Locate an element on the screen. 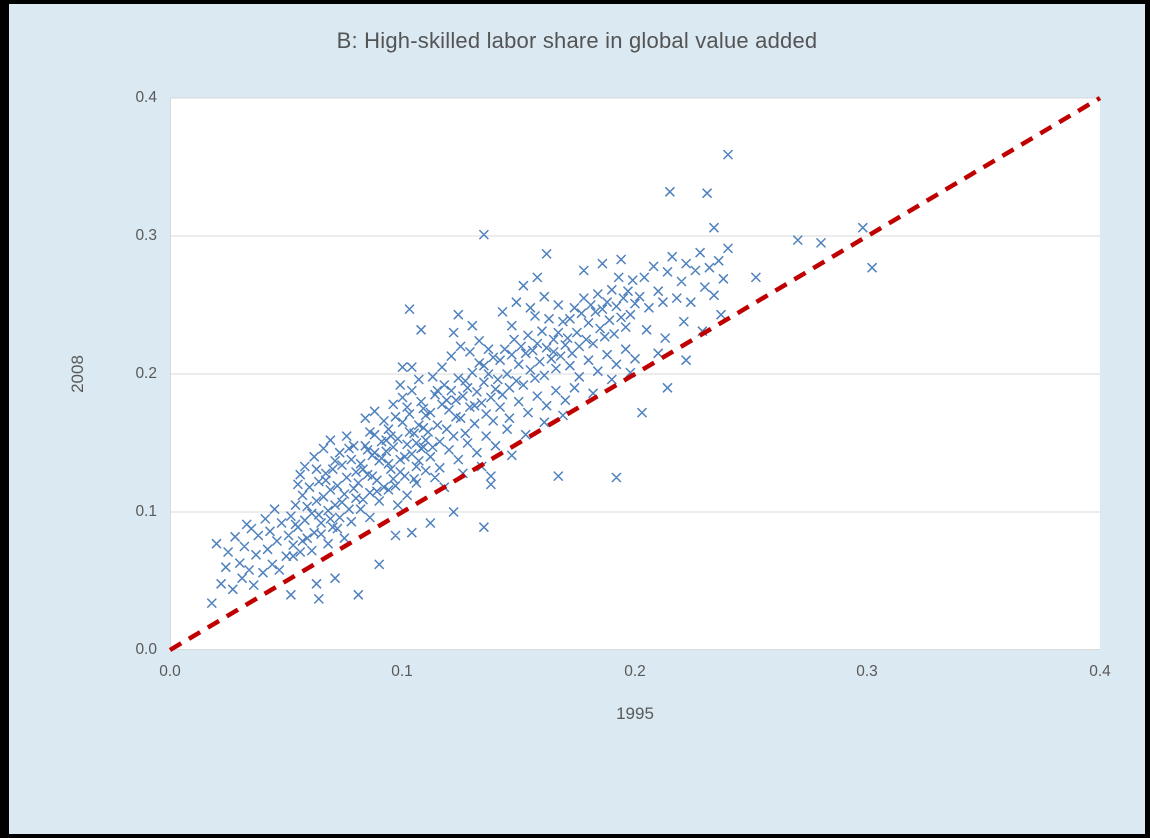 This screenshot has height=838, width=1150. x-tick-label-0.4: 0.4 is located at coordinates (1100, 671).